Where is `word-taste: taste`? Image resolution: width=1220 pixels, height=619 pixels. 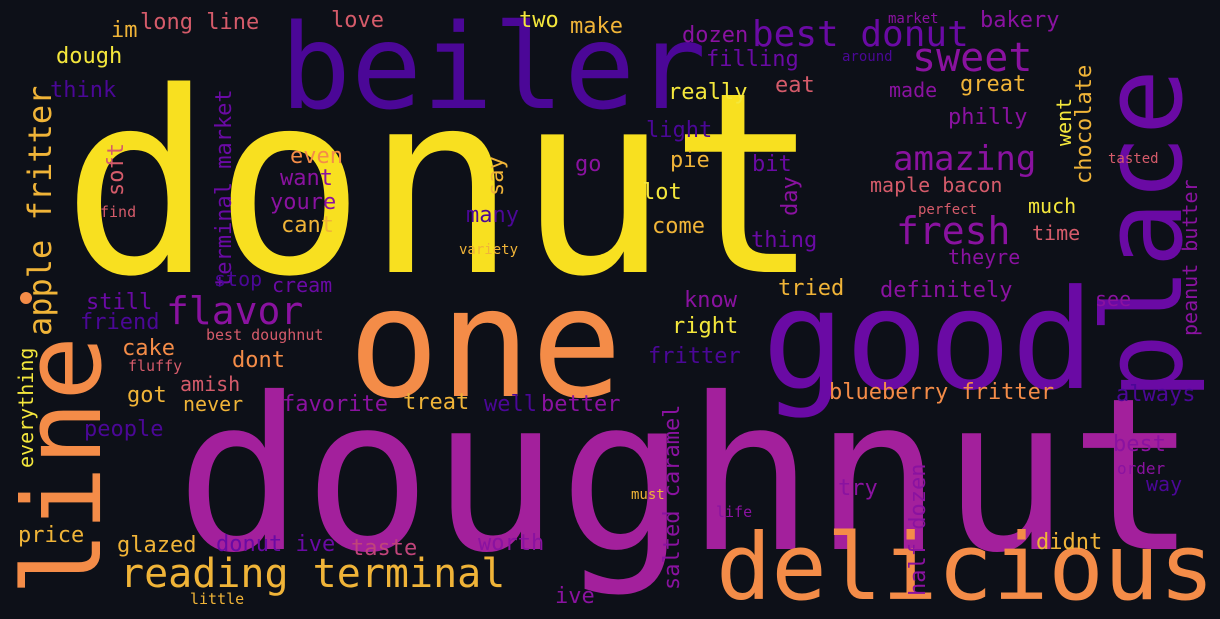 word-taste: taste is located at coordinates (384, 548).